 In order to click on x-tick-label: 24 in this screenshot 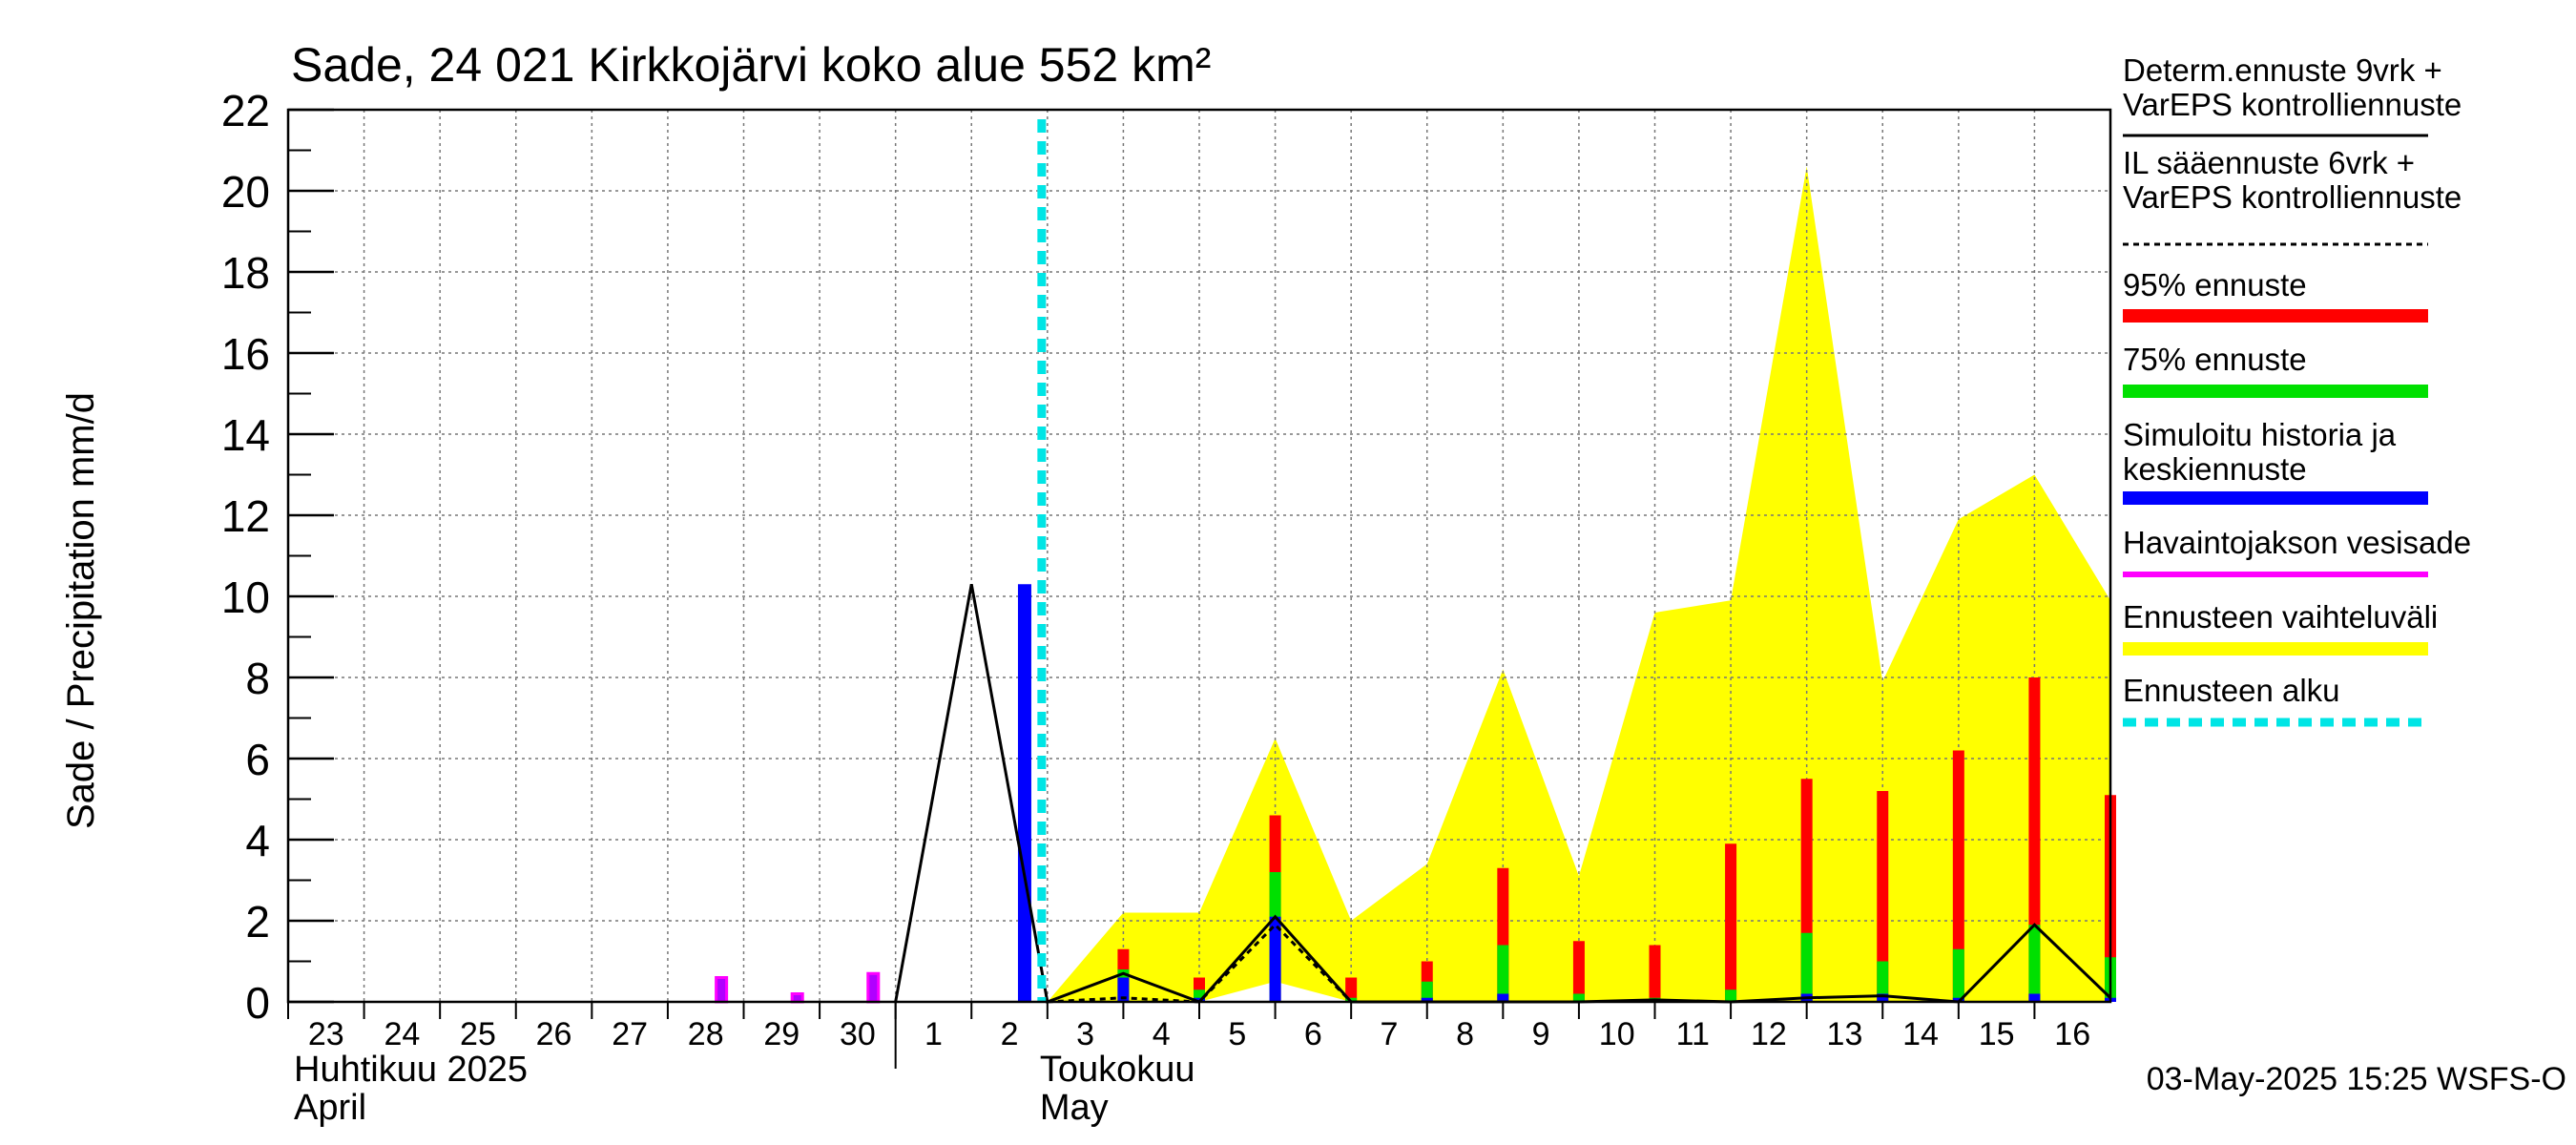, I will do `click(402, 1034)`.